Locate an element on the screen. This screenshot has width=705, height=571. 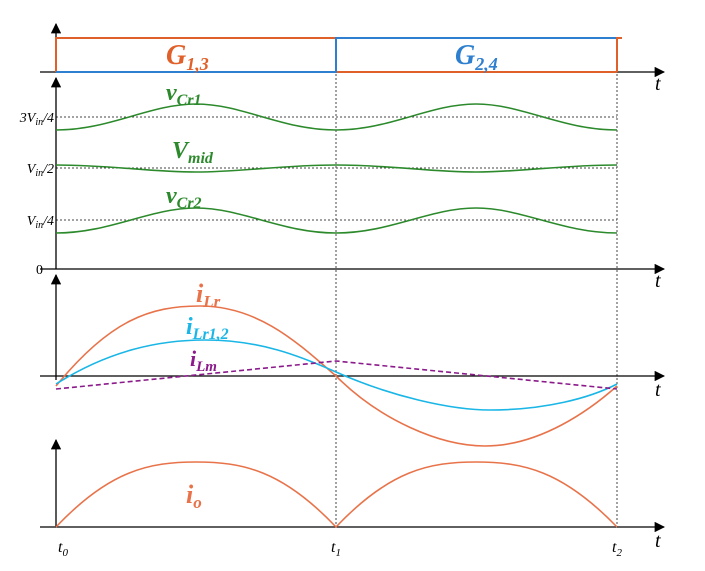
g24-pulse is located at coordinates (337, 55).